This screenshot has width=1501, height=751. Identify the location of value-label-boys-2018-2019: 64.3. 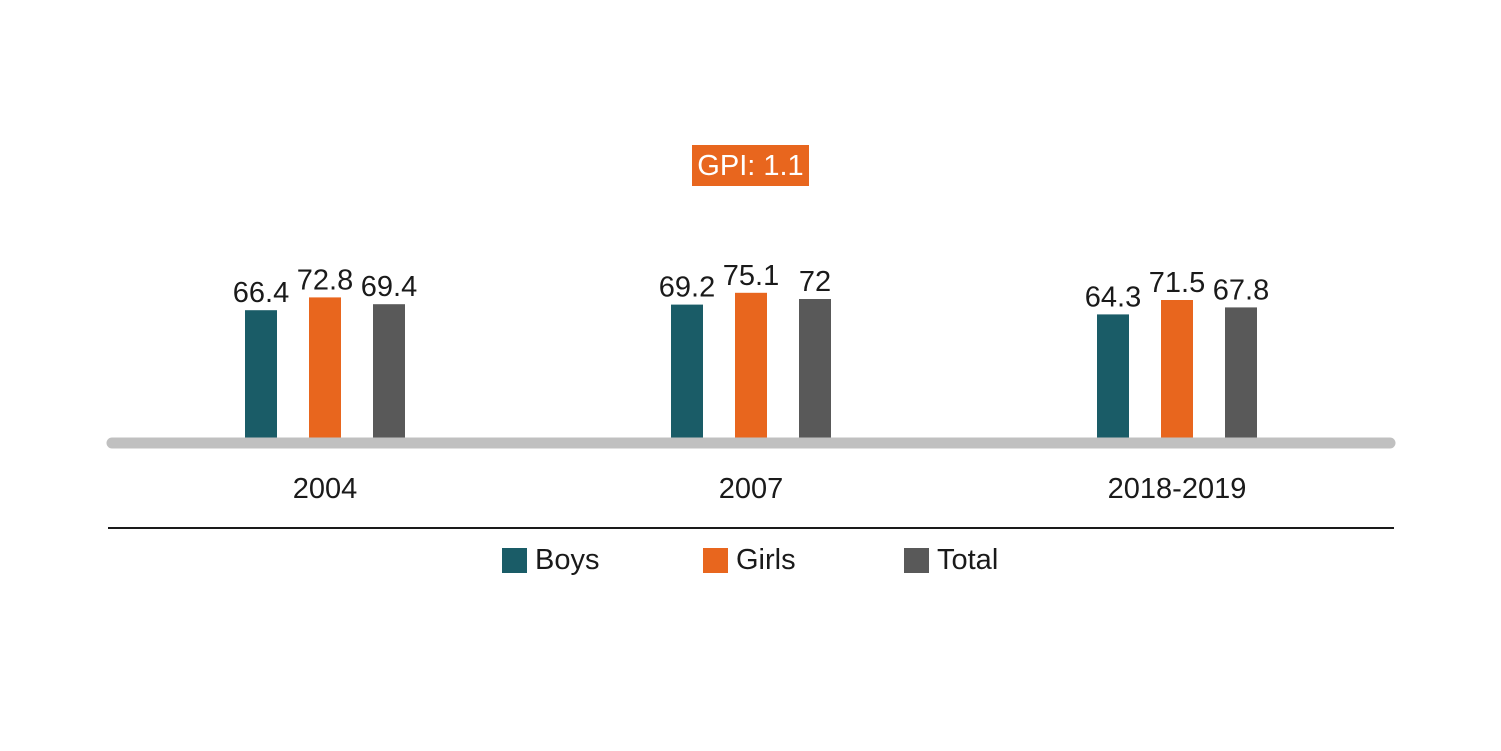
(1113, 297).